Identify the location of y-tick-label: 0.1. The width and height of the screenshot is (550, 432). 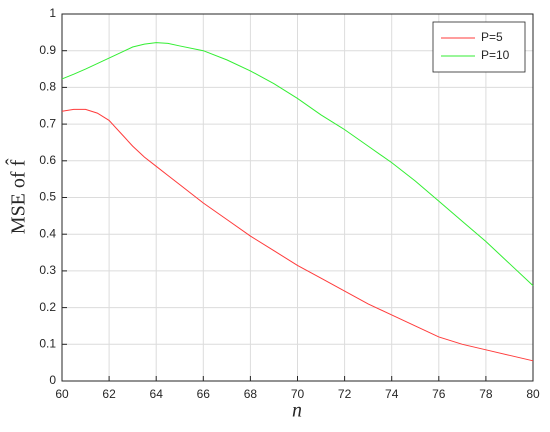
(47, 343).